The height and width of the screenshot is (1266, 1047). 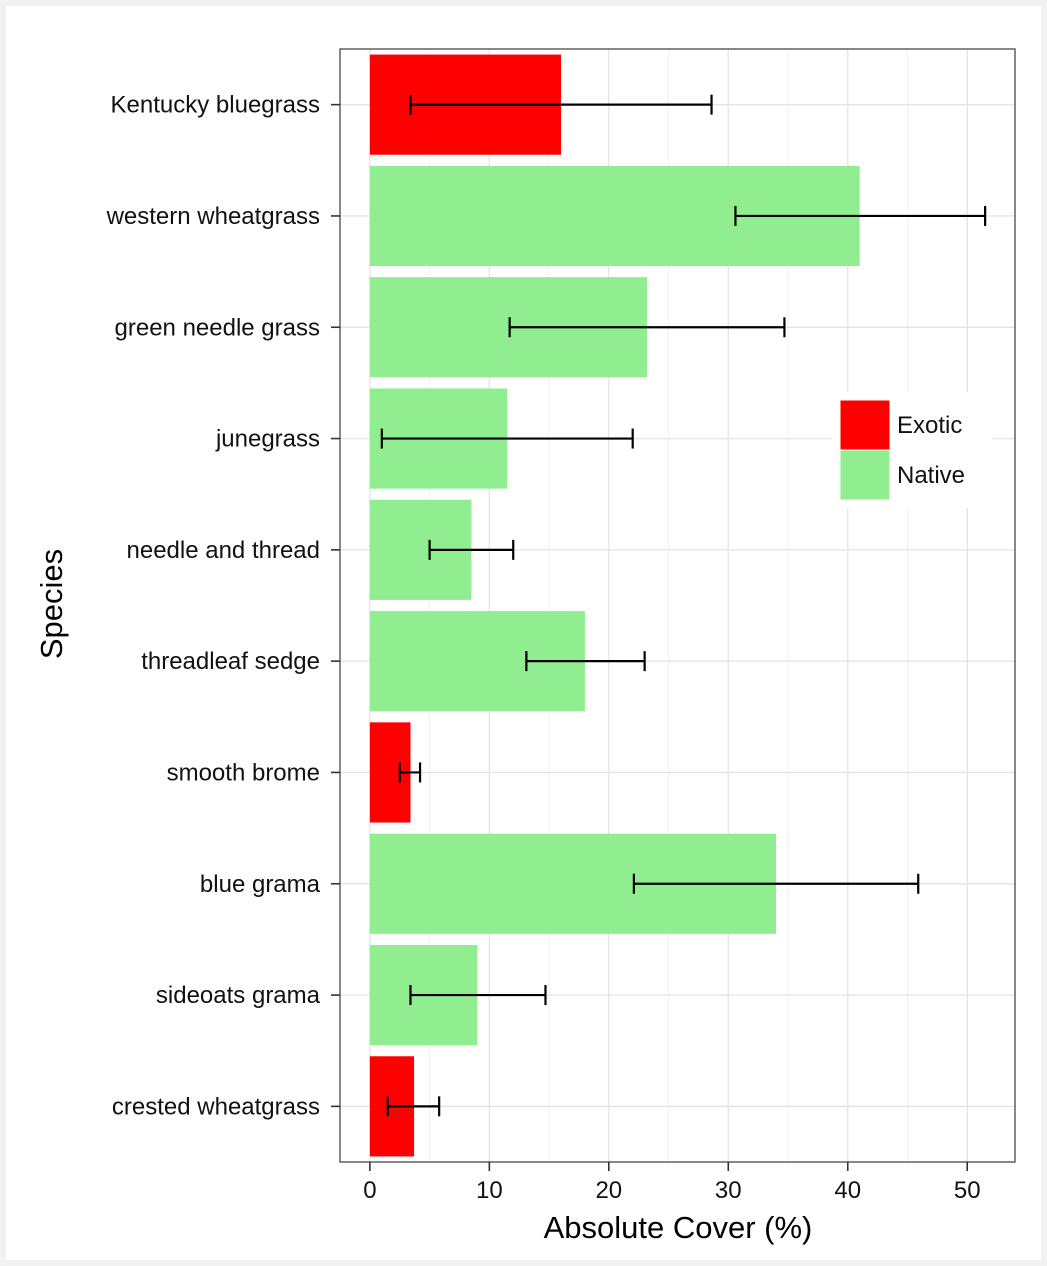 What do you see at coordinates (216, 1106) in the screenshot?
I see `y-tick-label: crested wheatgrass` at bounding box center [216, 1106].